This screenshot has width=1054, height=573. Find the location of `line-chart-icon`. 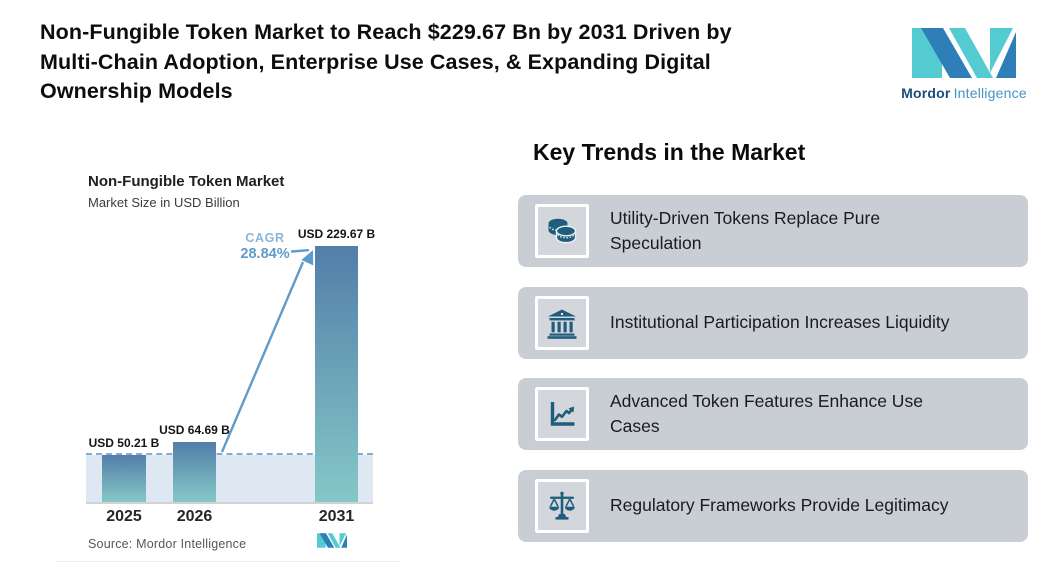

line-chart-icon is located at coordinates (562, 414).